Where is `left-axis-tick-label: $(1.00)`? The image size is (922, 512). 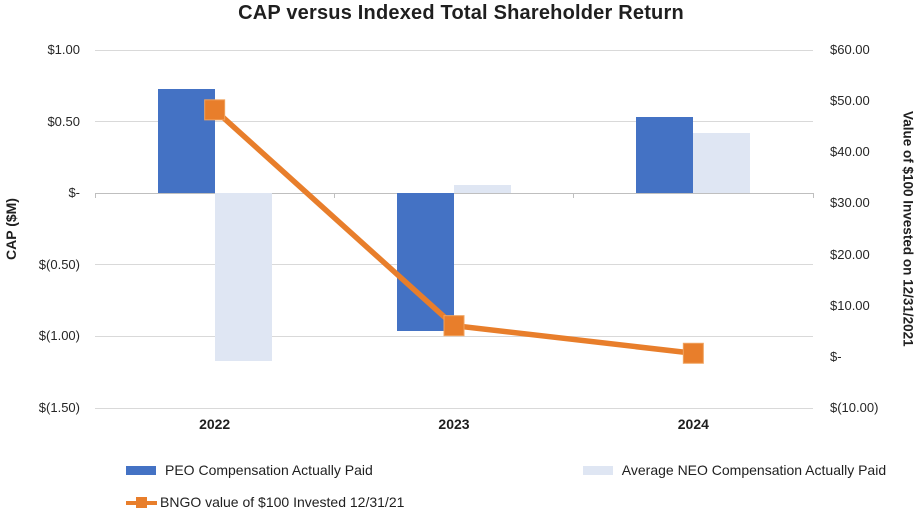
left-axis-tick-label: $(1.00) is located at coordinates (59, 336).